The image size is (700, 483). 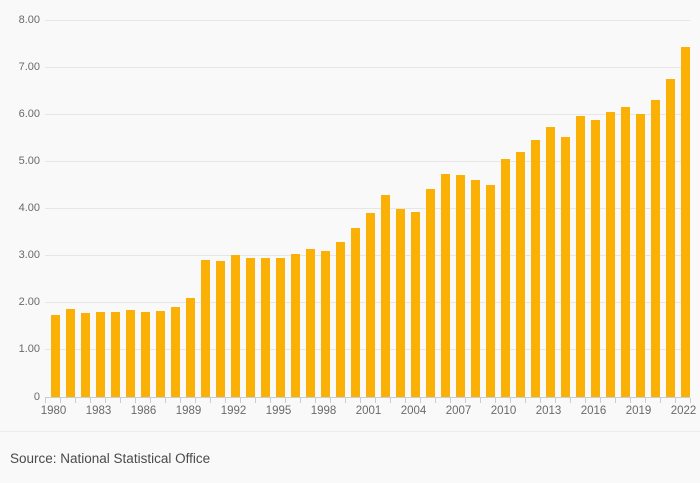 What do you see at coordinates (340, 319) in the screenshot?
I see `bar-1999` at bounding box center [340, 319].